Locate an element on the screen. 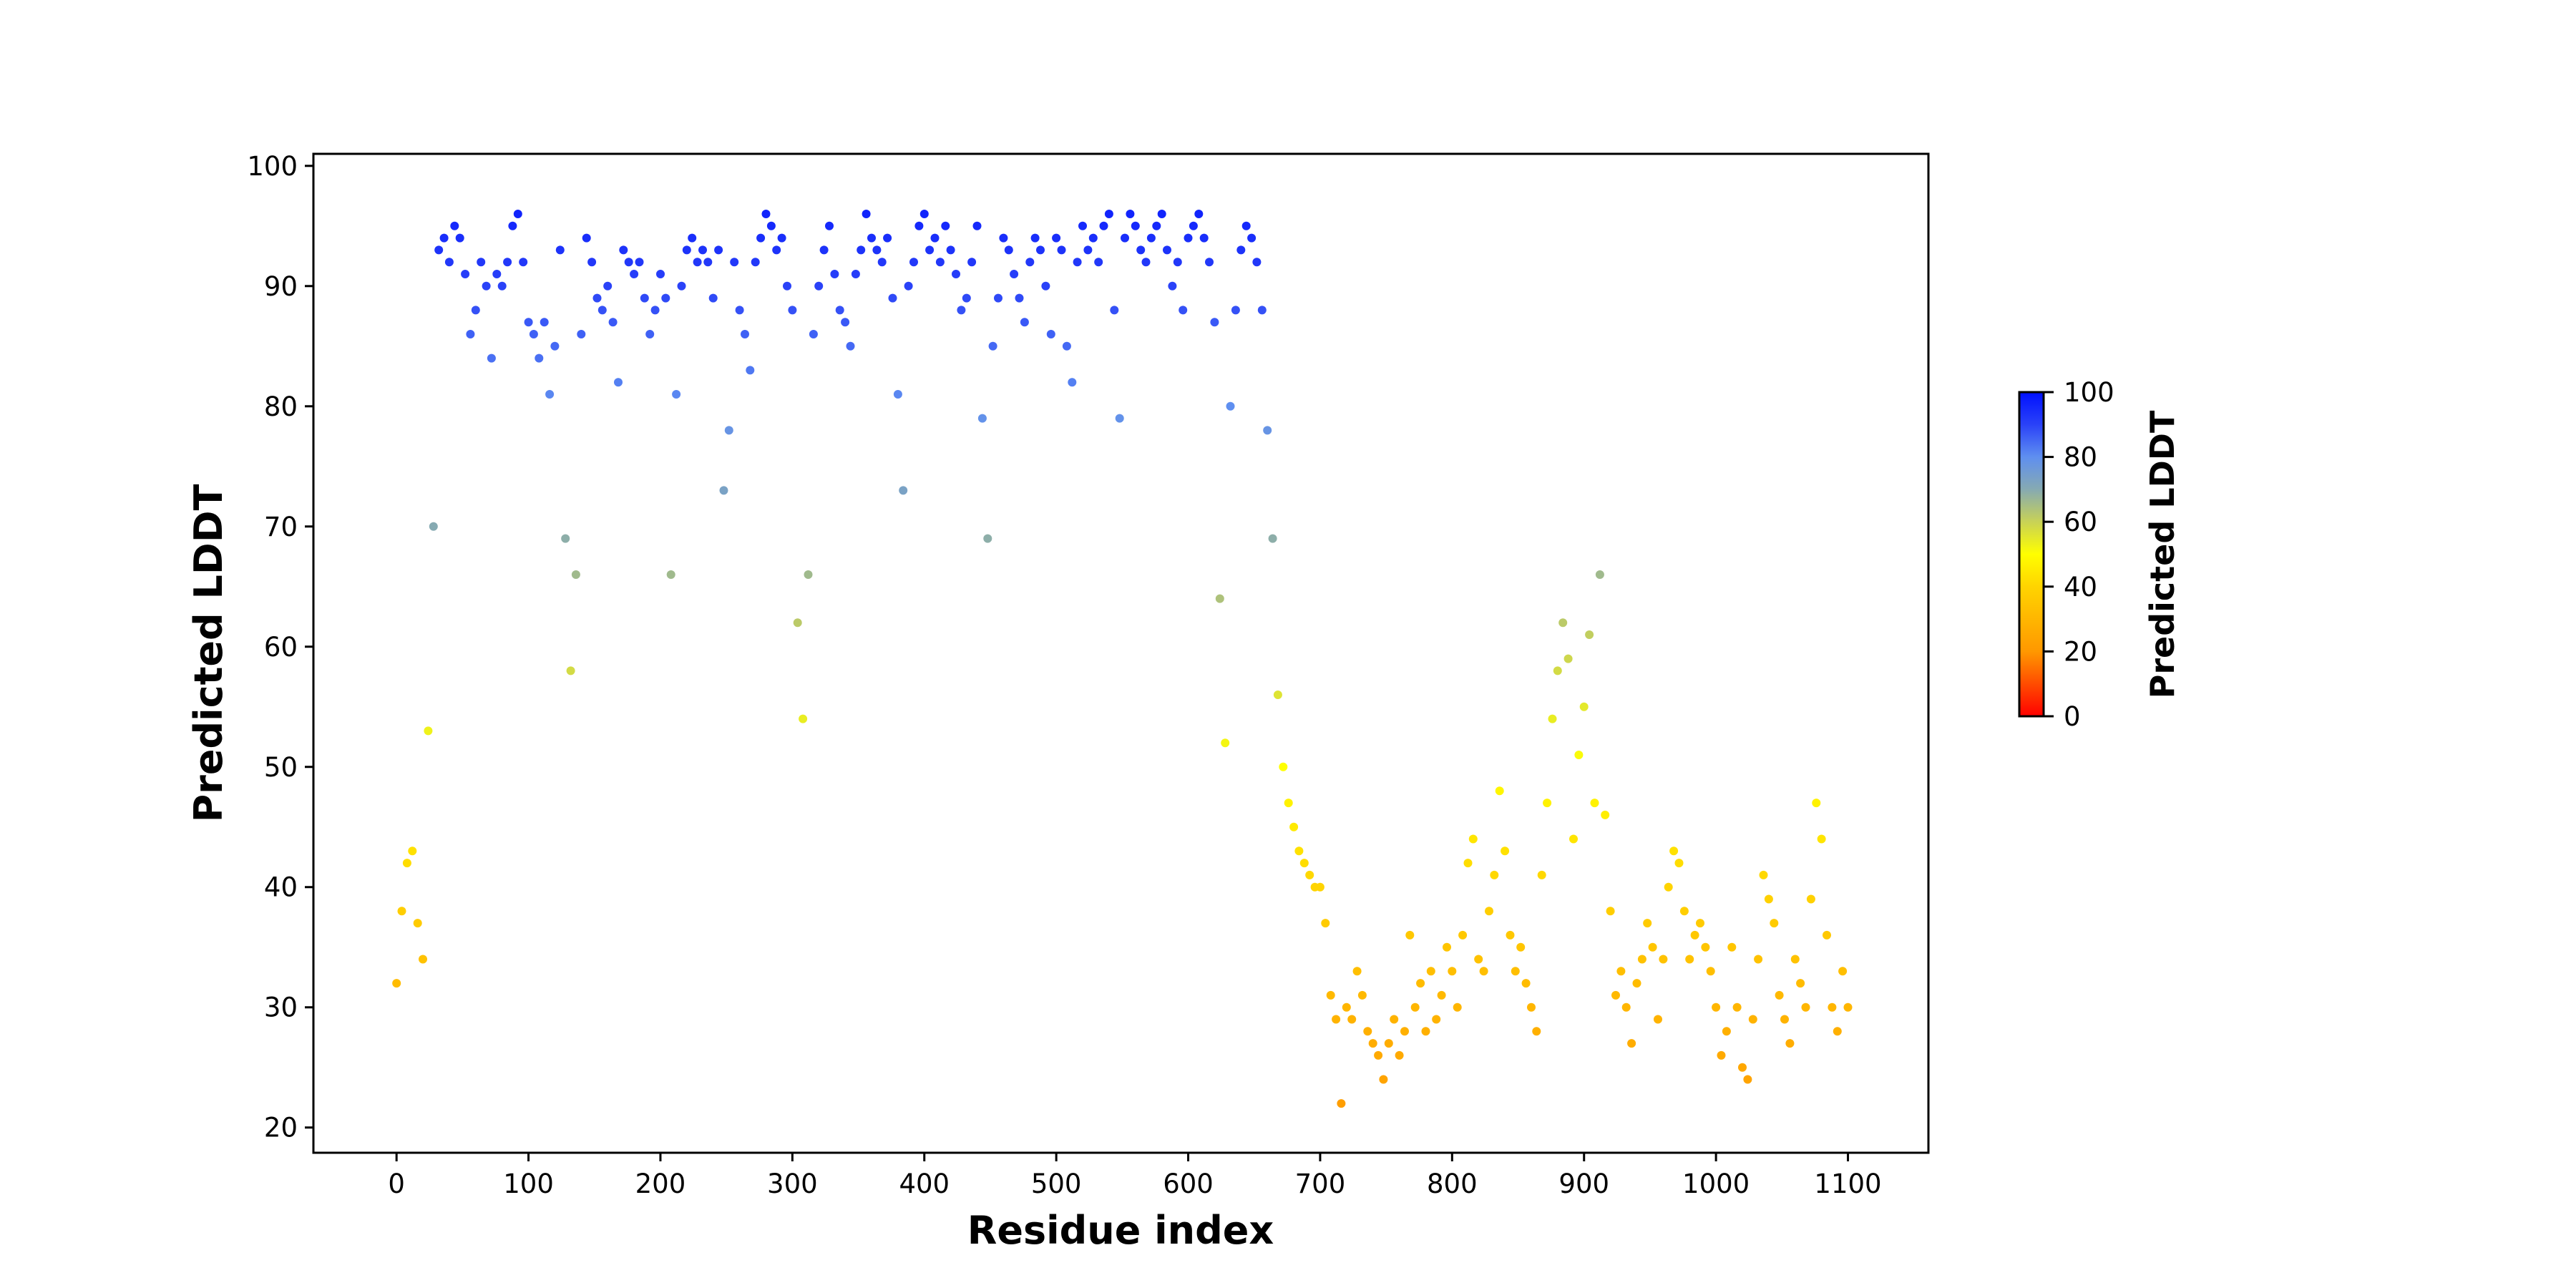  x-tick-label: 1100 is located at coordinates (1847, 1184).